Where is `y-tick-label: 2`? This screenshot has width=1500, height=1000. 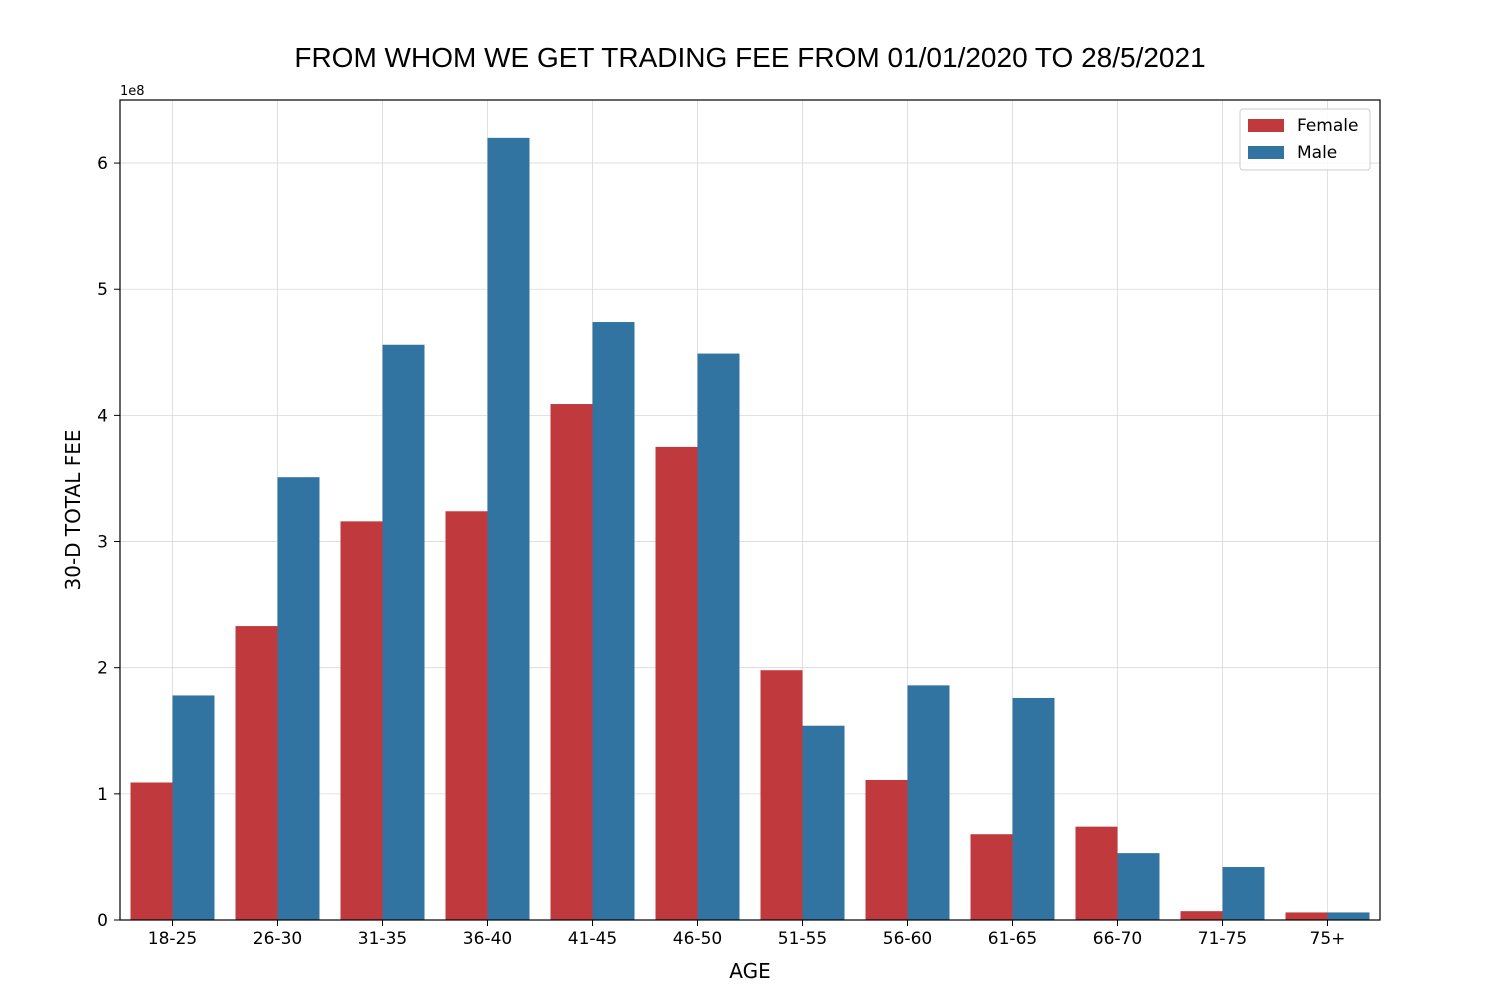
y-tick-label: 2 is located at coordinates (102, 669).